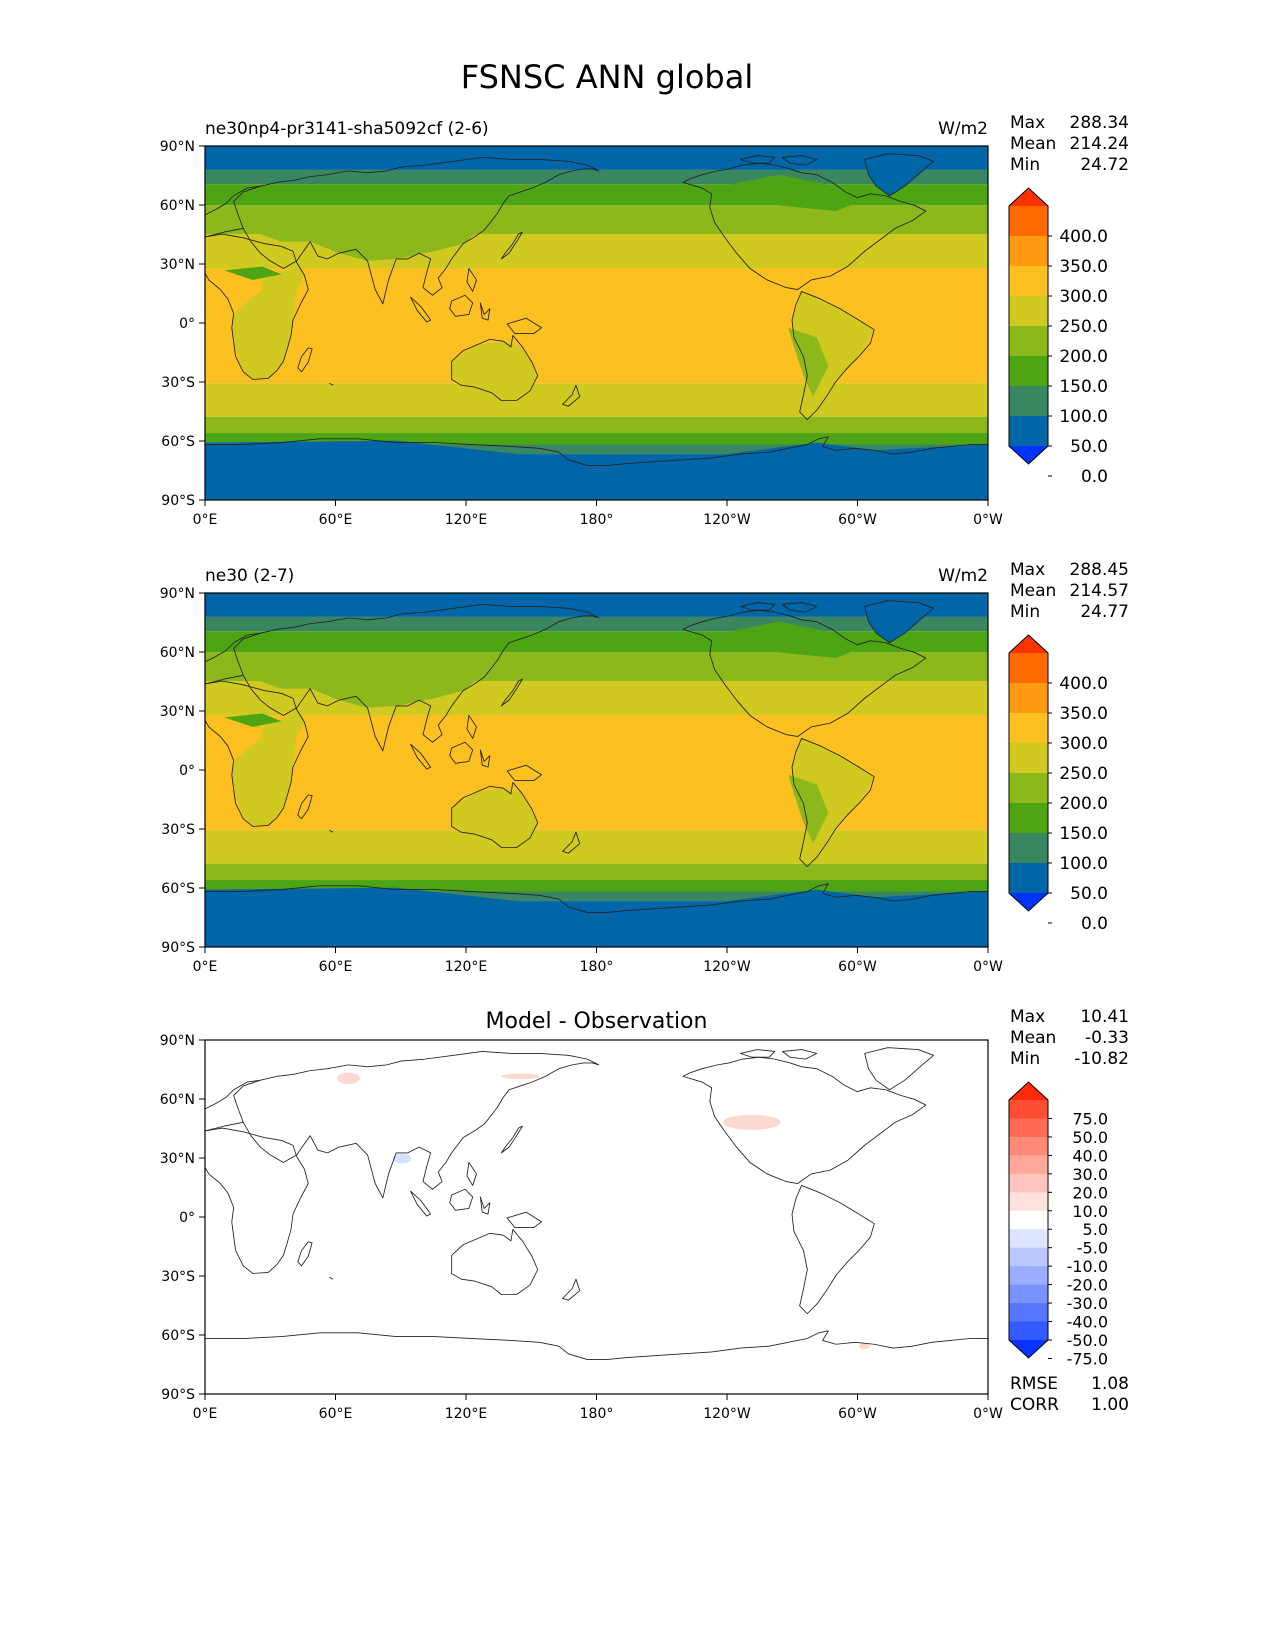 The width and height of the screenshot is (1275, 1650). I want to click on lon-tick-label: 0°W, so click(988, 967).